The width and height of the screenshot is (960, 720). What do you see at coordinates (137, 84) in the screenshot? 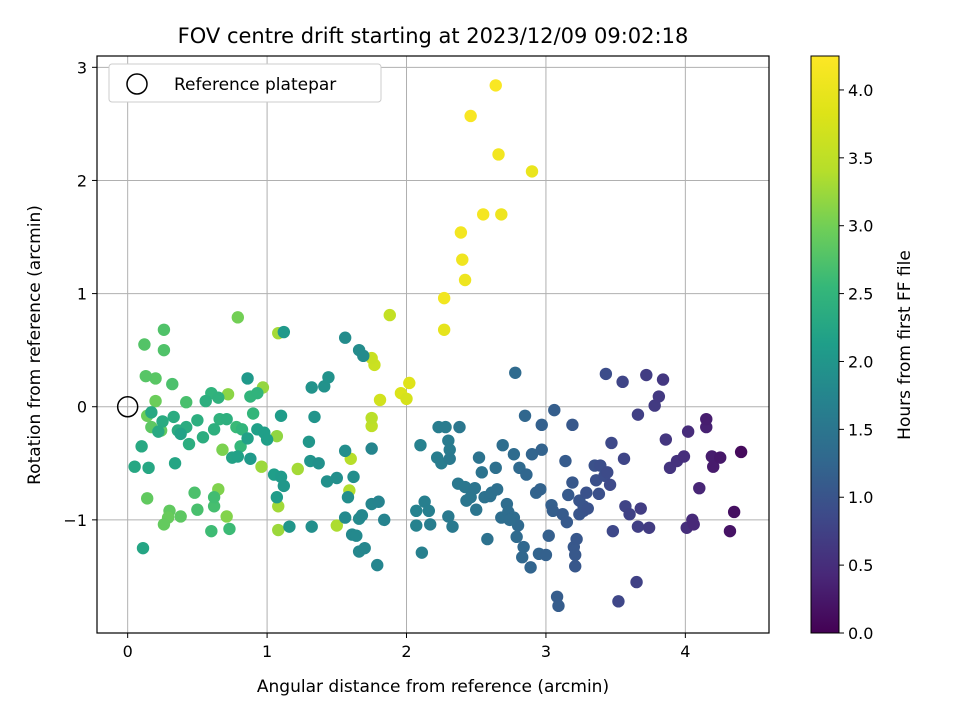
I see `legend-marker-circle` at bounding box center [137, 84].